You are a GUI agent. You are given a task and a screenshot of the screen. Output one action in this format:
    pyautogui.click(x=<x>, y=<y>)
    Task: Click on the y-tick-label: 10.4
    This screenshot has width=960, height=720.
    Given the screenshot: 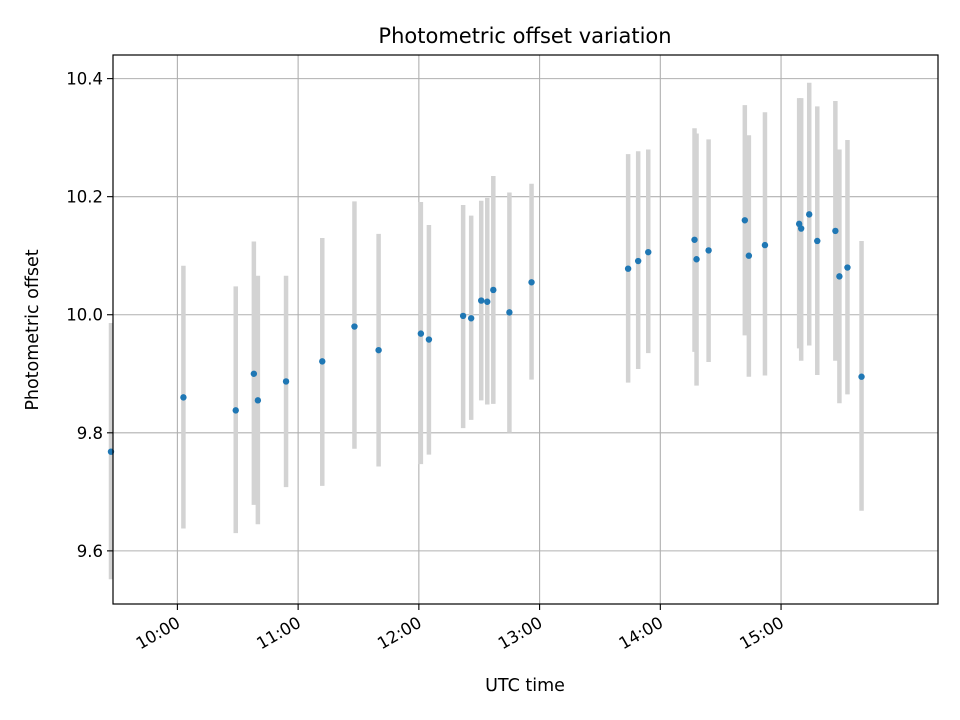 What is the action you would take?
    pyautogui.click(x=84, y=79)
    